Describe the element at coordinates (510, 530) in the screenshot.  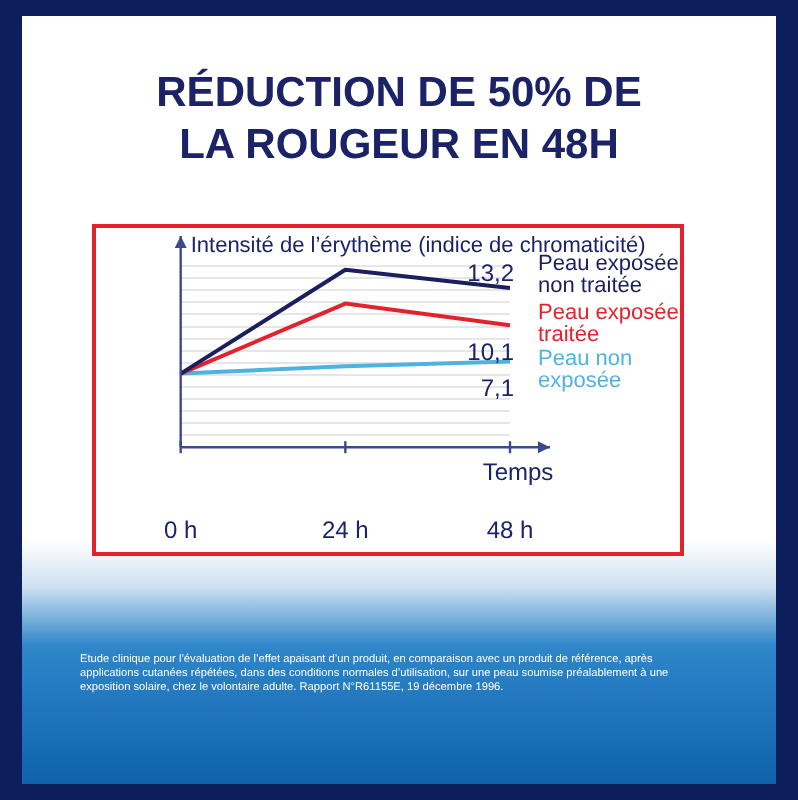
I see `x-tick-label: 48 h` at that location.